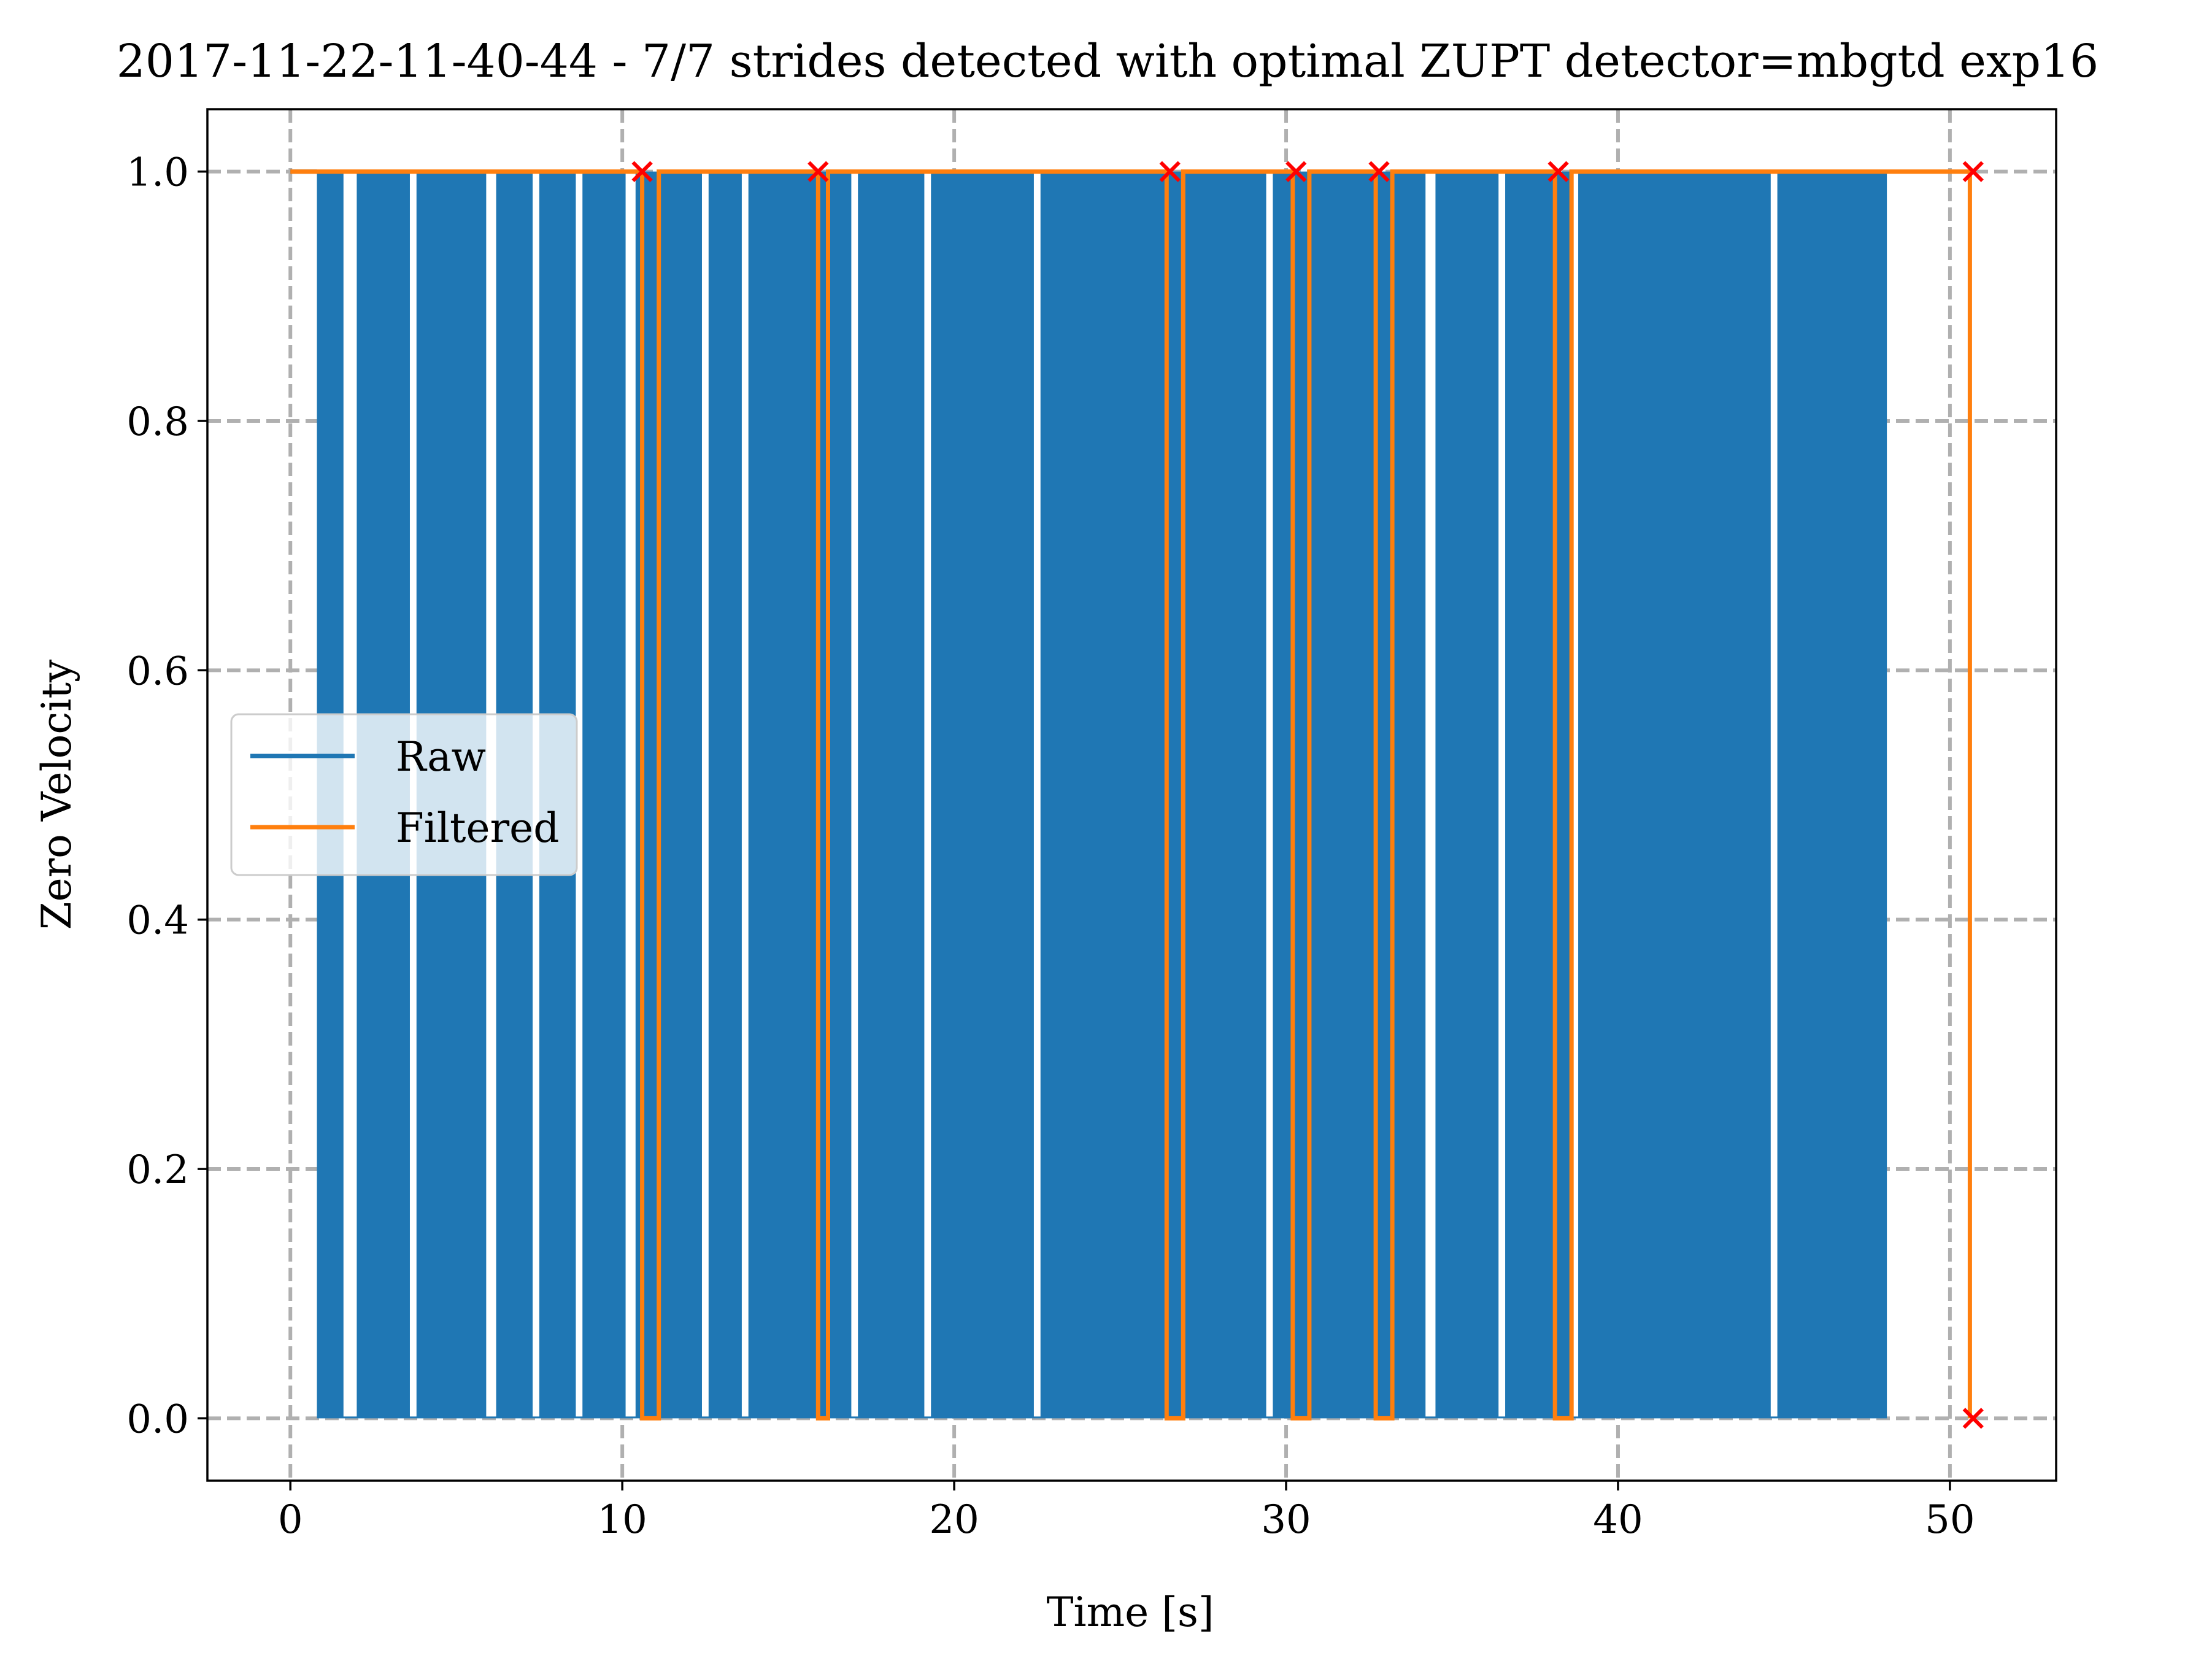  Describe the element at coordinates (157, 671) in the screenshot. I see `y-tick-label: 0.6` at that location.